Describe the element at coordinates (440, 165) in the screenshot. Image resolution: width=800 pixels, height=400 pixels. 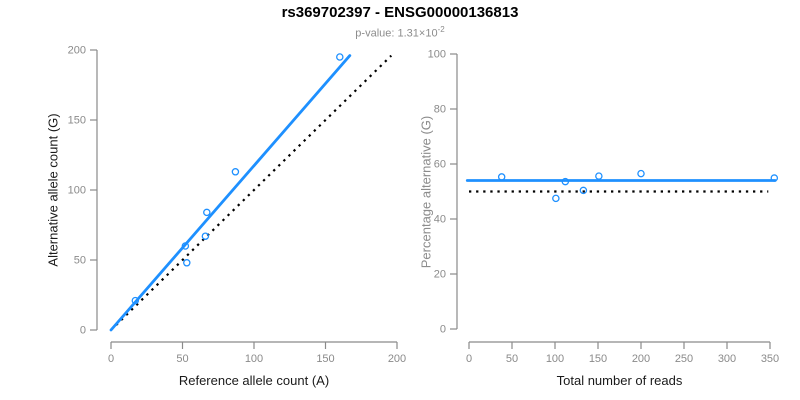
I see `right-y-tick-label: 60` at that location.